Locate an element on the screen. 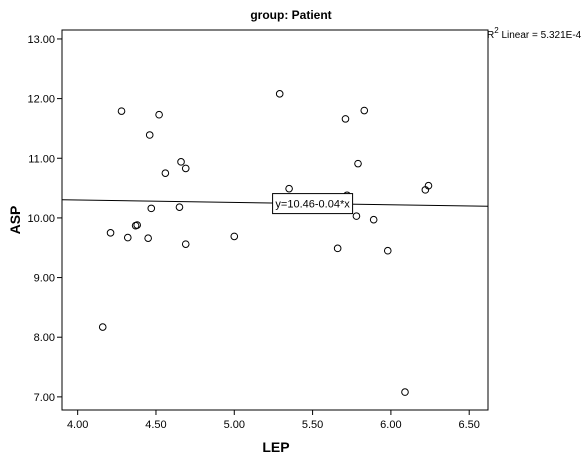 This screenshot has height=456, width=586. x-tick-label: 4.50 is located at coordinates (155, 425).